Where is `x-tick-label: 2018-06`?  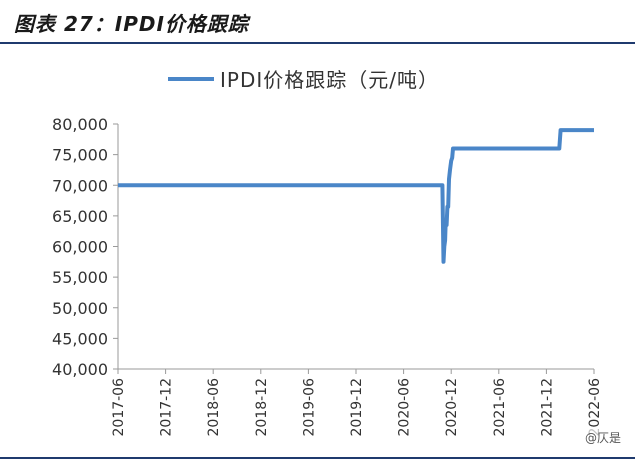
x-tick-label: 2018-06 is located at coordinates (214, 407).